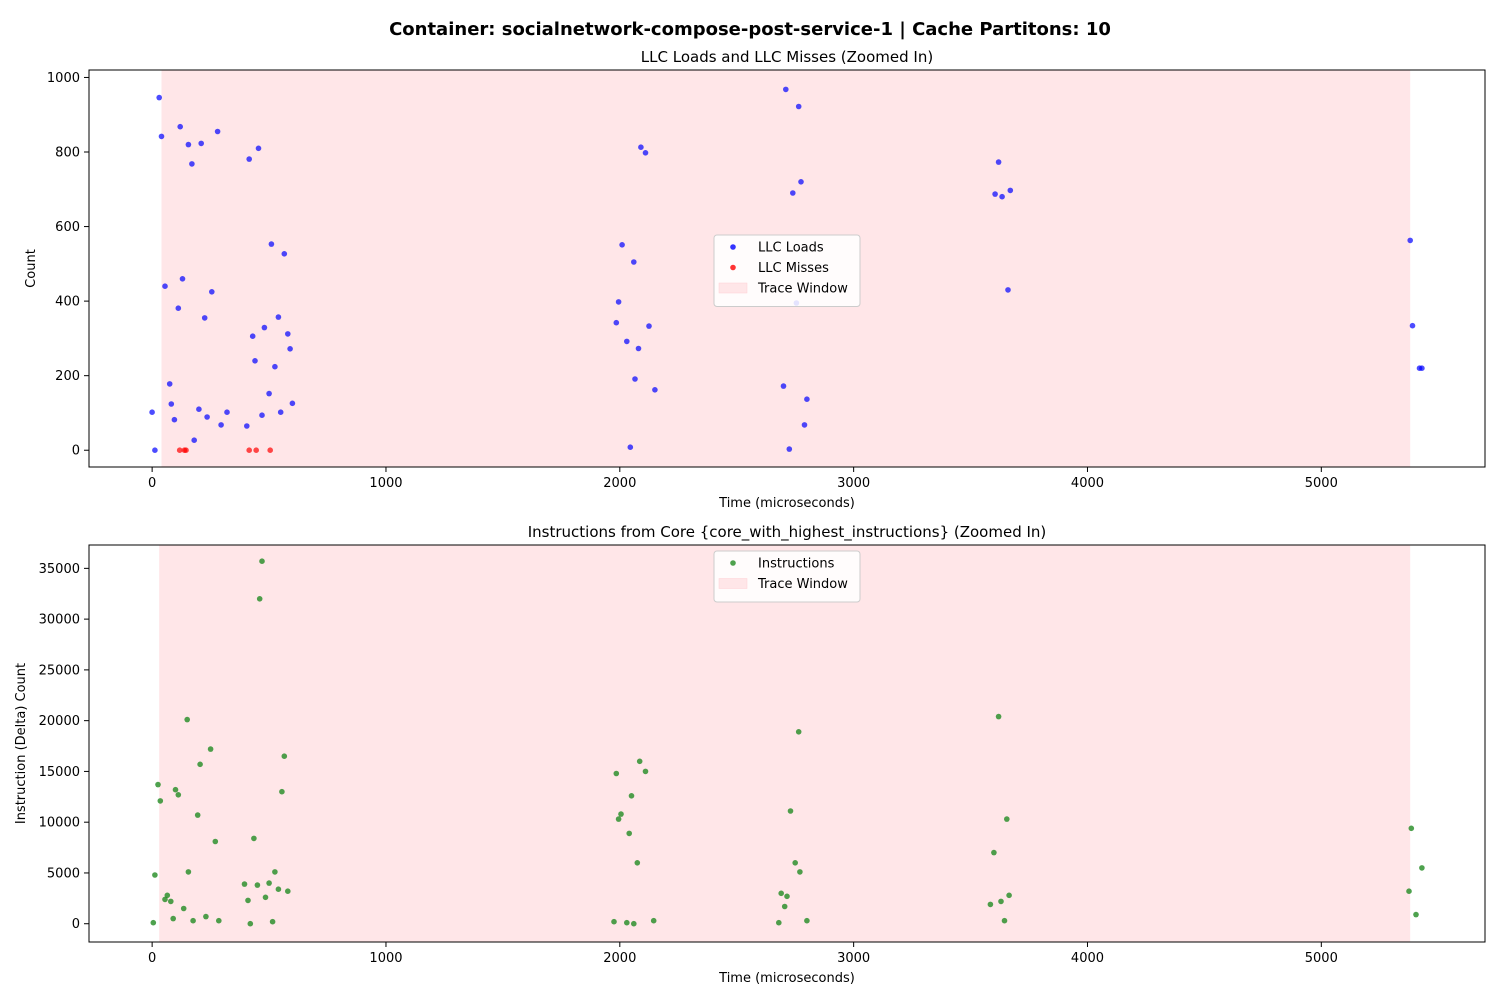  What do you see at coordinates (67, 376) in the screenshot?
I see `llc-ytick-label: 200` at bounding box center [67, 376].